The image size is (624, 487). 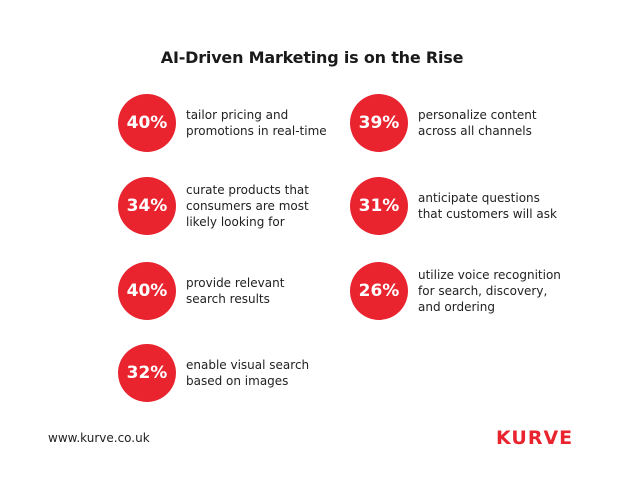 What do you see at coordinates (99, 438) in the screenshot?
I see `website-url: www.kurve.co.uk` at bounding box center [99, 438].